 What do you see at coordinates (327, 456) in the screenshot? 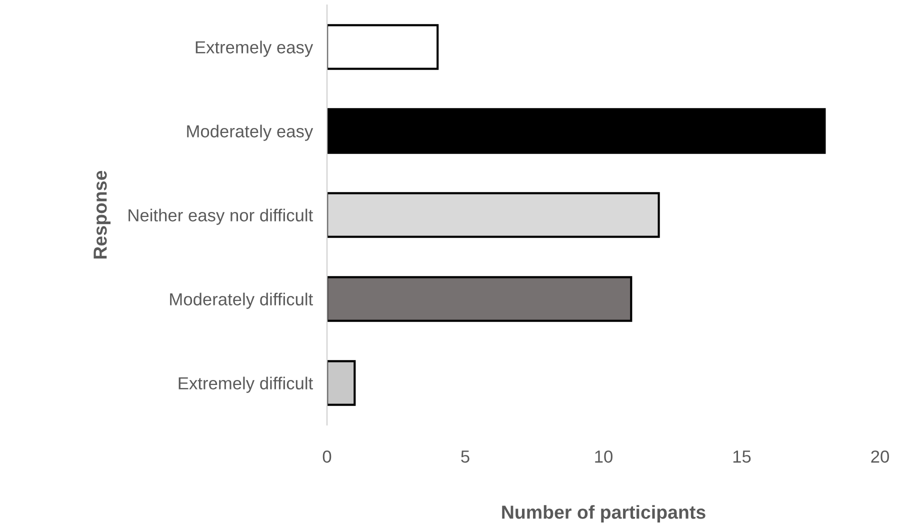
I see `x-tick-label: 0` at bounding box center [327, 456].